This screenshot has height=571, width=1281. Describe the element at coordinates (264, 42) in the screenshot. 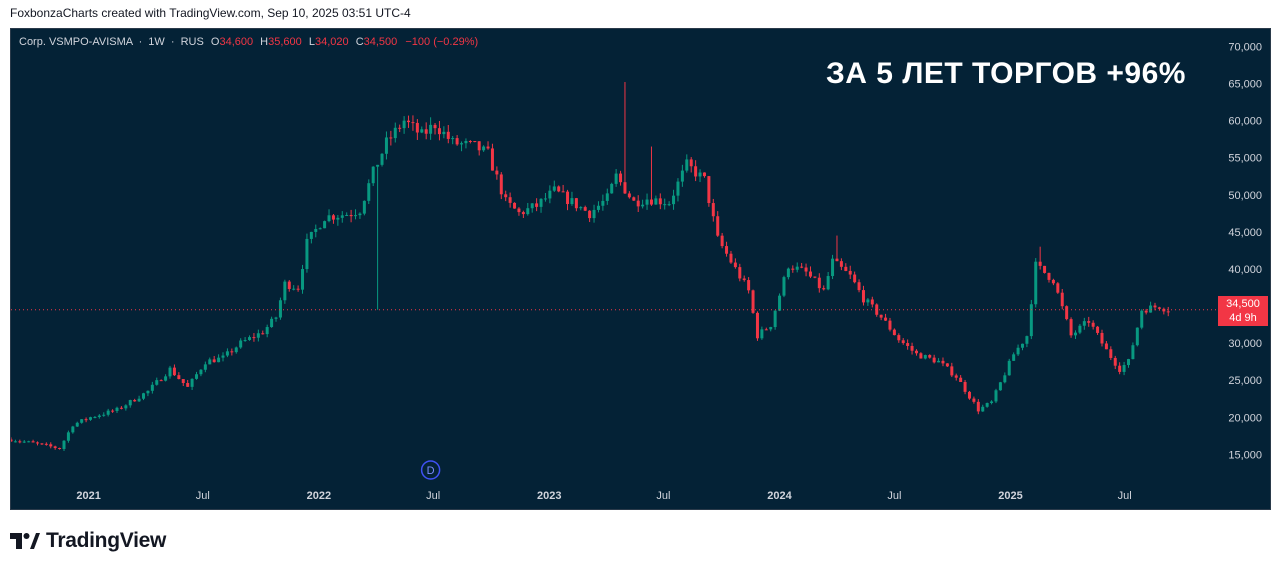

I see `high-label: H` at that location.